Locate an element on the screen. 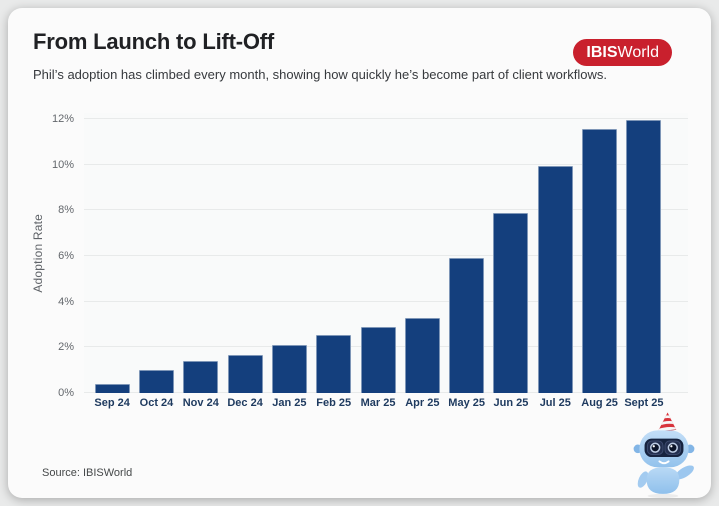 The image size is (719, 506). robot-party-hat-mascot is located at coordinates (664, 455).